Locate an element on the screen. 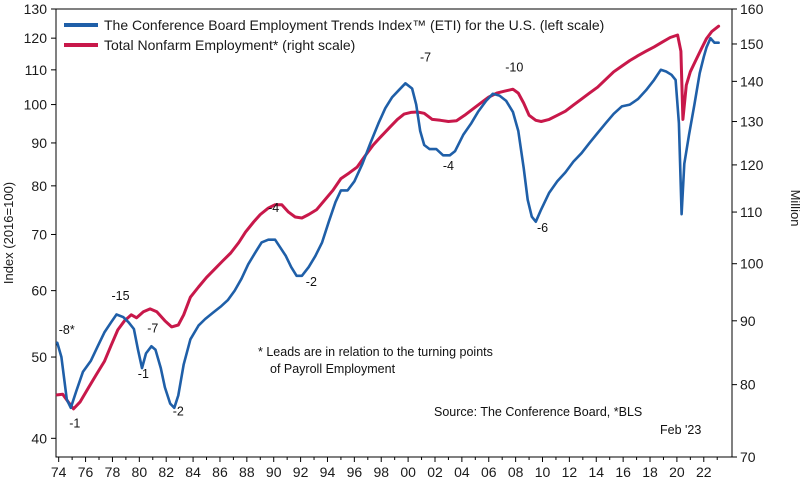 The height and width of the screenshot is (481, 800). right-tick-label: 100 is located at coordinates (752, 264).